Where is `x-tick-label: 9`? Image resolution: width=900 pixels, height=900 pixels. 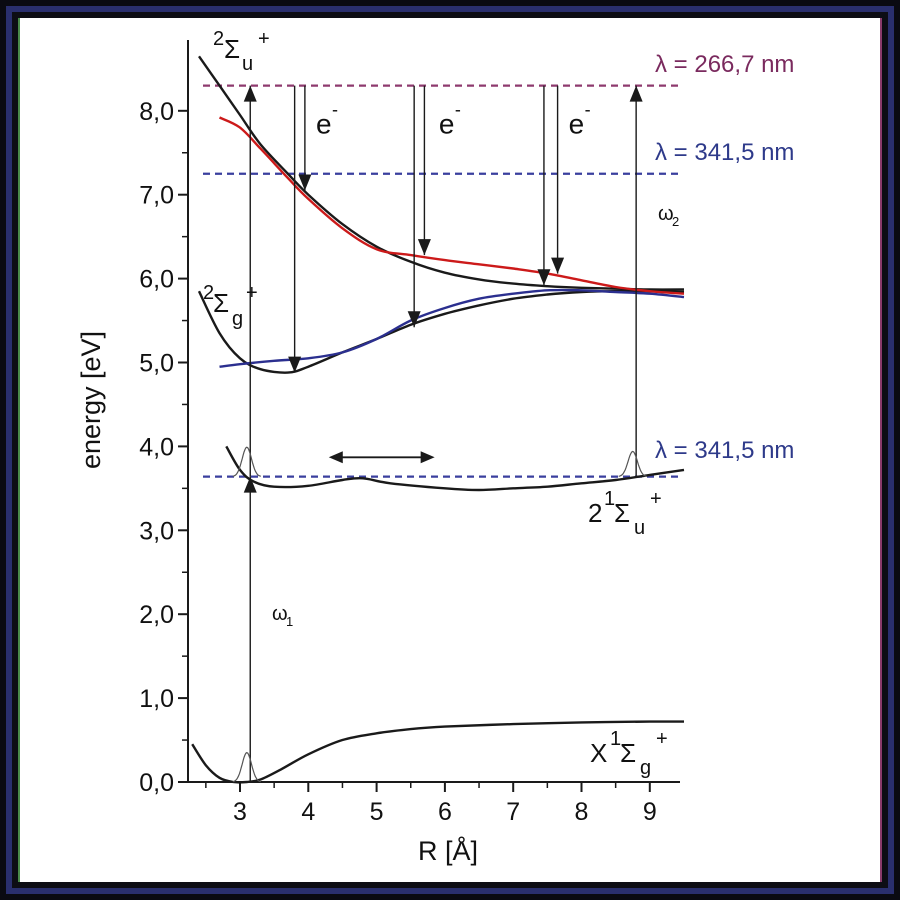
x-tick-label: 9 is located at coordinates (650, 812).